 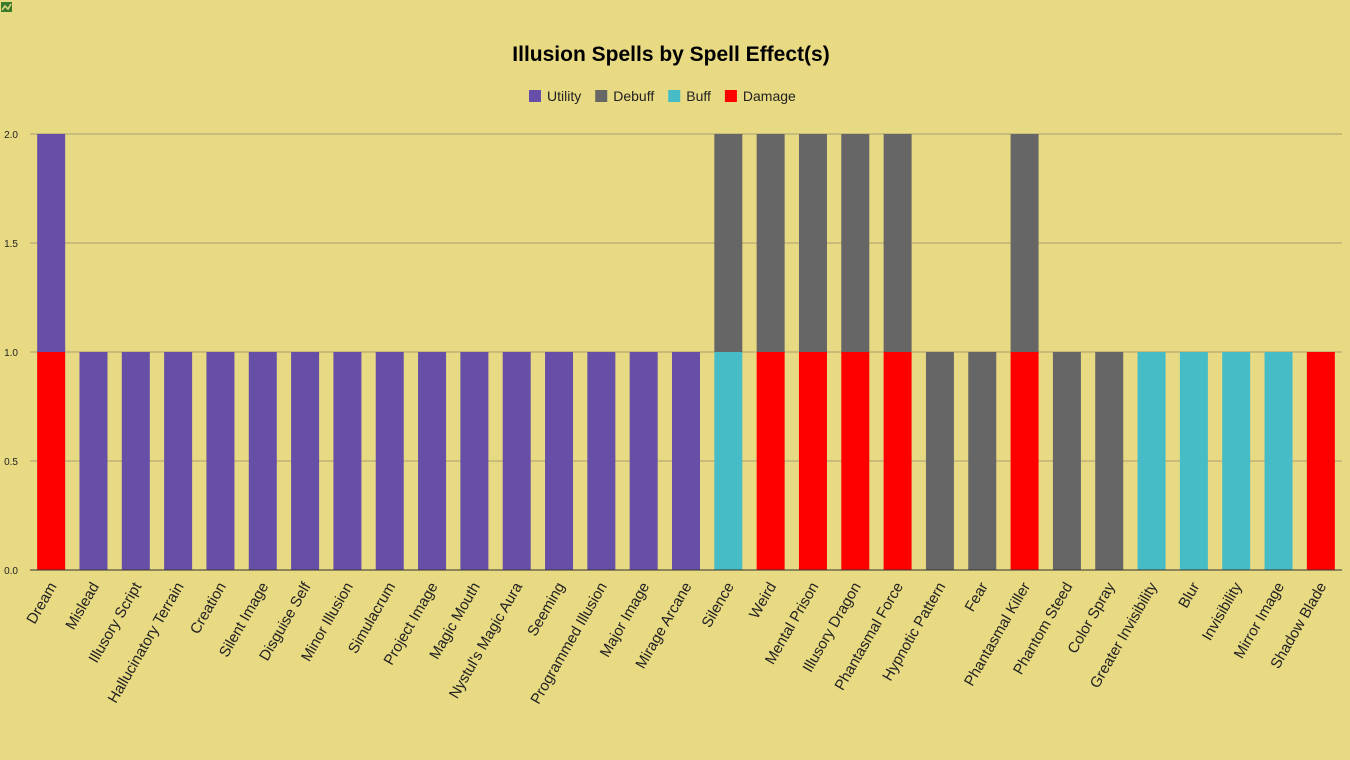 I want to click on broken-image-icon, so click(x=6, y=7).